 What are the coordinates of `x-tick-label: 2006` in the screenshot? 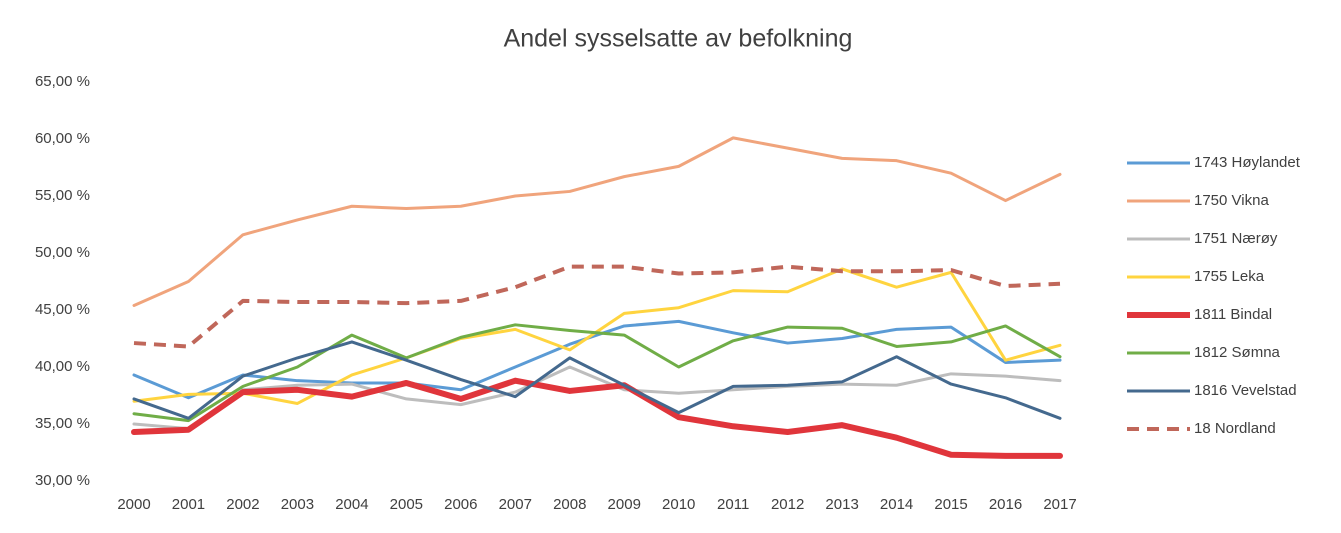 It's located at (460, 504).